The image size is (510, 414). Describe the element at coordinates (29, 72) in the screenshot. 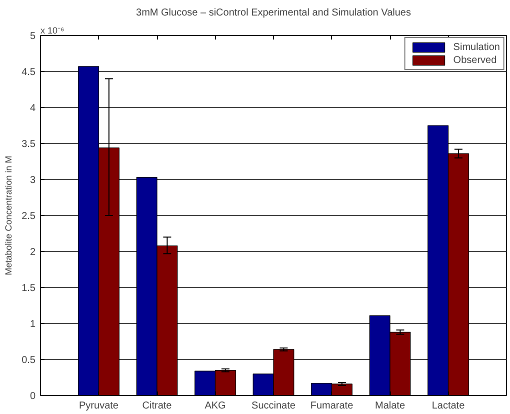

I see `y-tick-label: 4.5` at that location.